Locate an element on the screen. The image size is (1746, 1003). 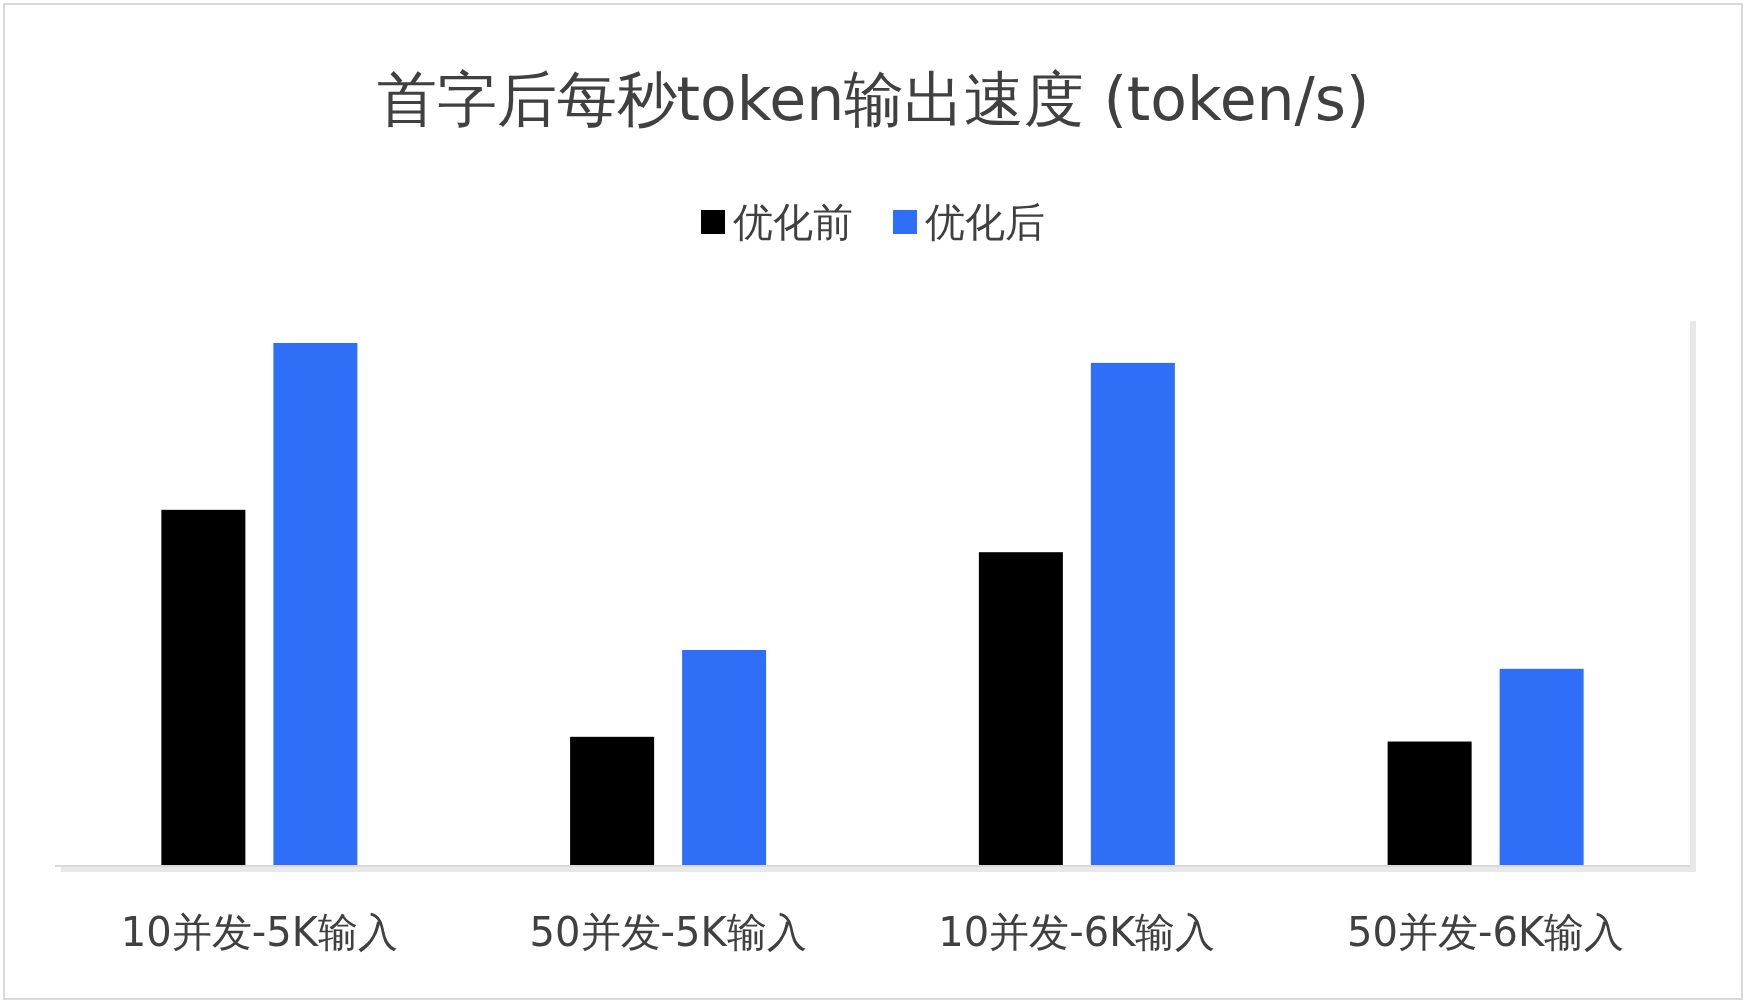
x-tick-label: 10并发-6K输入 is located at coordinates (1077, 932).